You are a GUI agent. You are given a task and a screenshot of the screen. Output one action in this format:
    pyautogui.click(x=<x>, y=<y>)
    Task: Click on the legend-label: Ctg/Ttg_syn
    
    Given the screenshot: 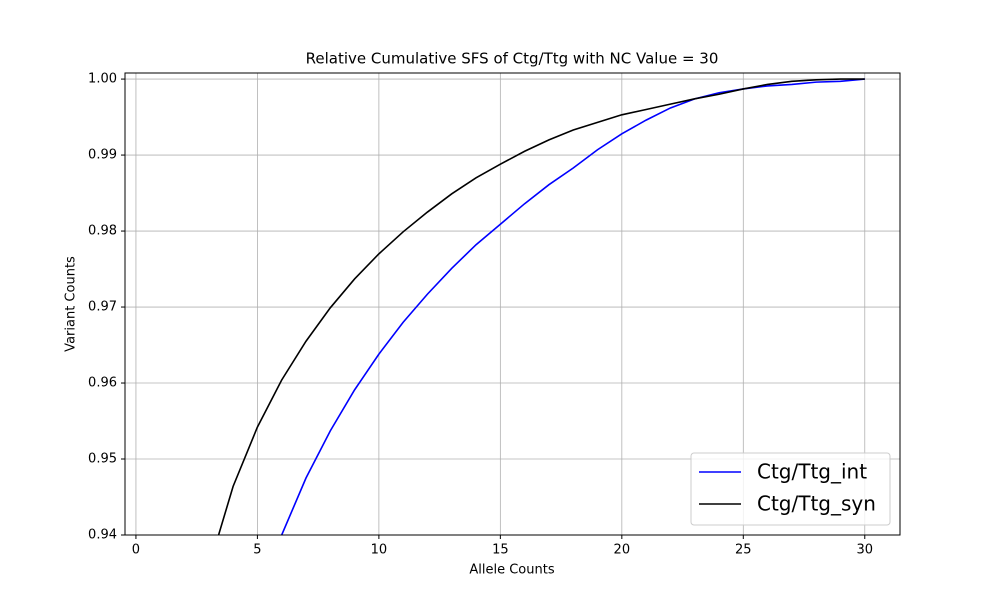 What is the action you would take?
    pyautogui.click(x=816, y=504)
    